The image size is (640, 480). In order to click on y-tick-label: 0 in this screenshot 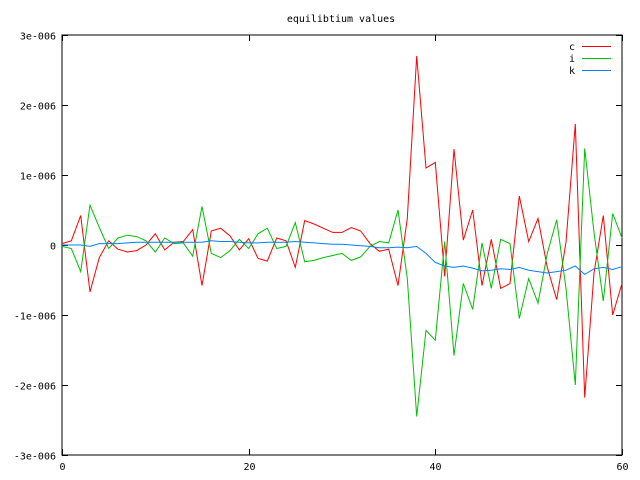, I will do `click(53, 247)`.